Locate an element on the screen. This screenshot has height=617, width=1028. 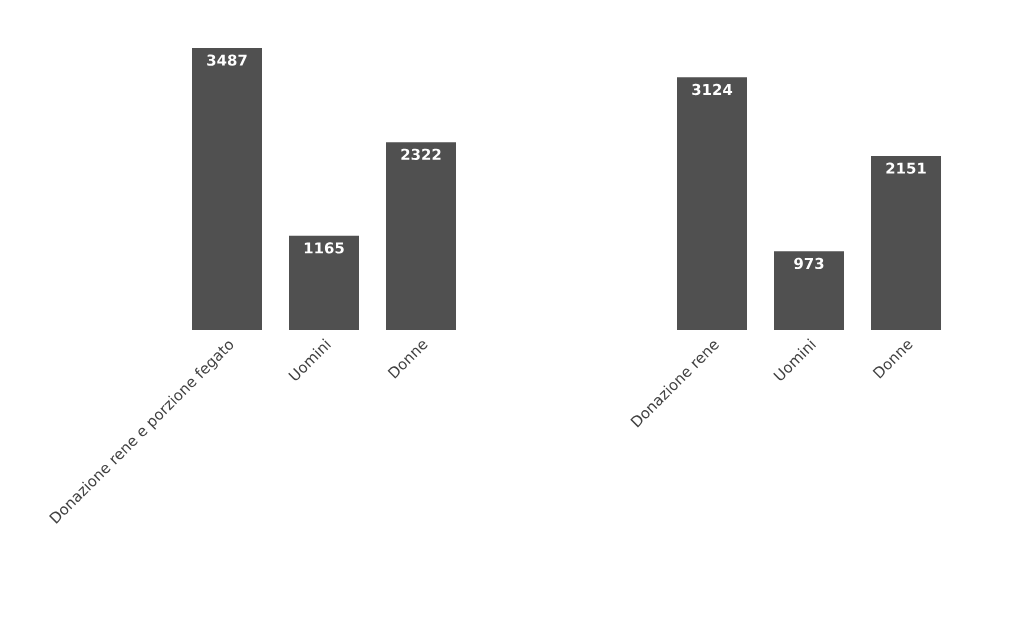
data-label: 973 is located at coordinates (809, 263).